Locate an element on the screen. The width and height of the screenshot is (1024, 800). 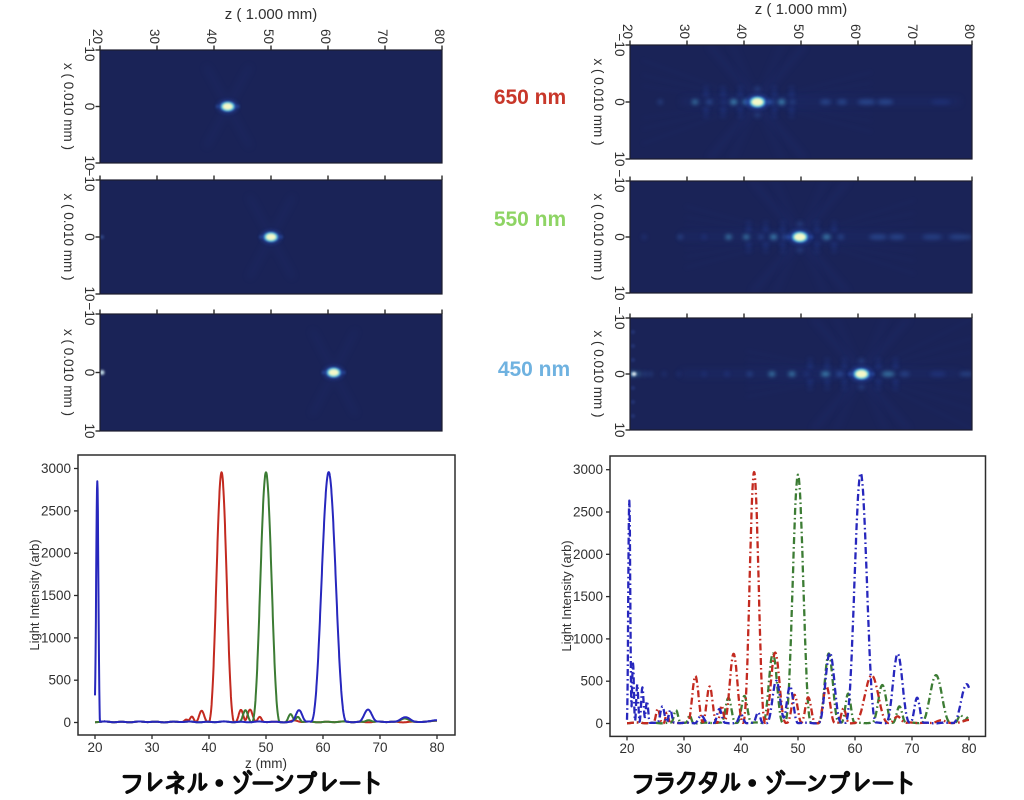
svg-text: 650 nm is located at coordinates (530, 97).